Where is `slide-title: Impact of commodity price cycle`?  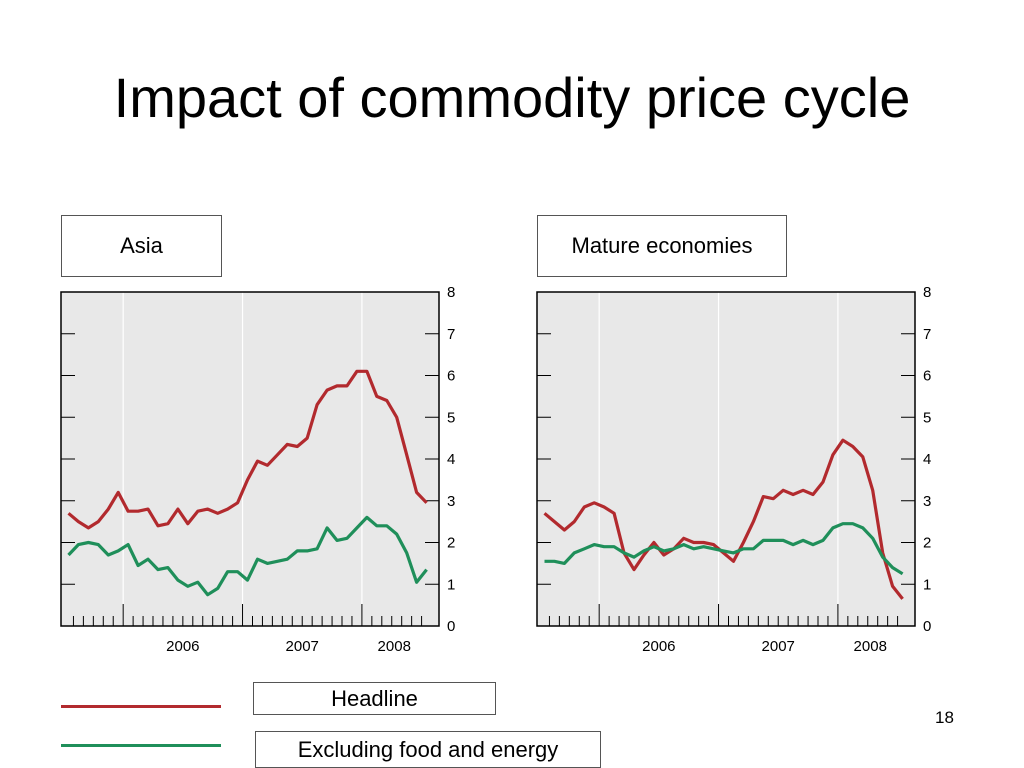 slide-title: Impact of commodity price cycle is located at coordinates (512, 97).